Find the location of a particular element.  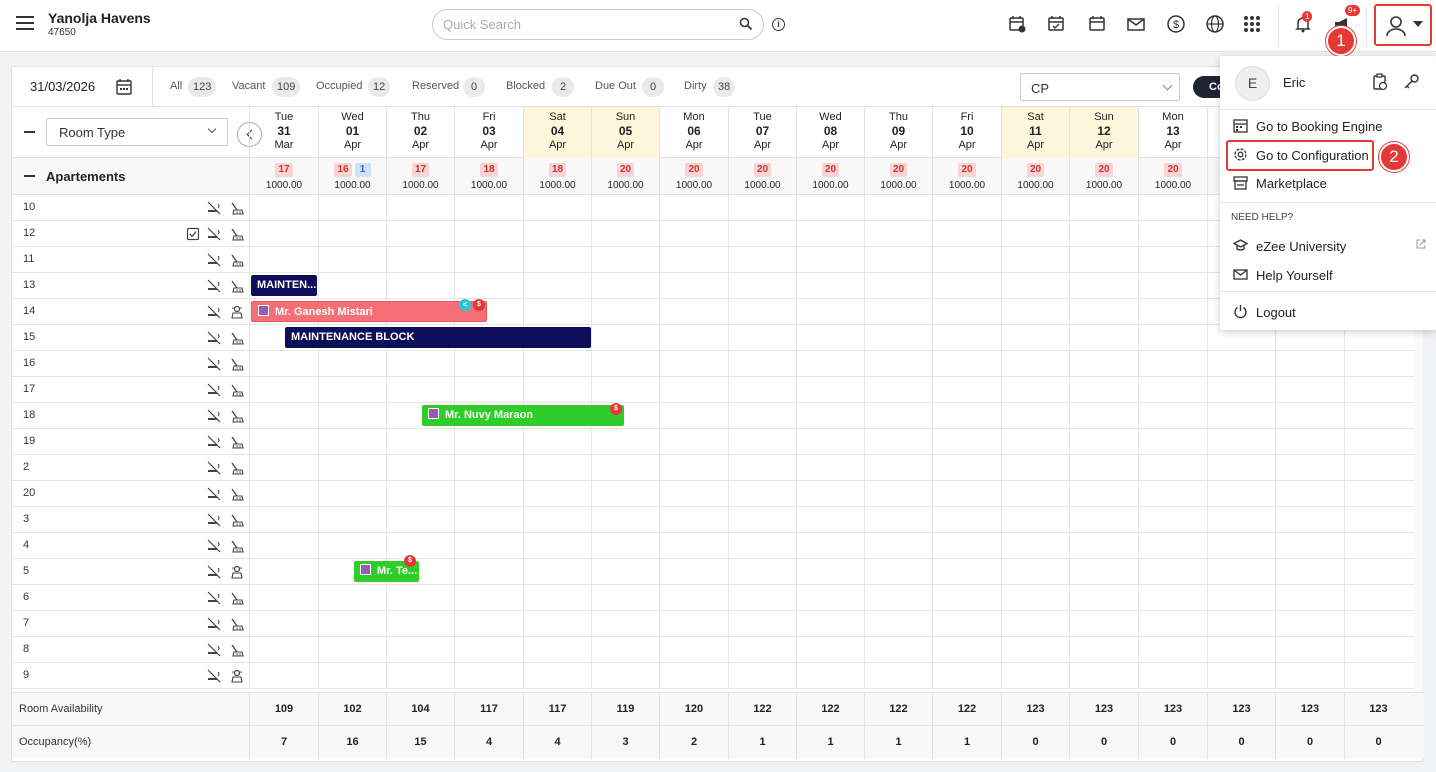

menu-item-ezee-university: eZee University is located at coordinates (1328, 246).